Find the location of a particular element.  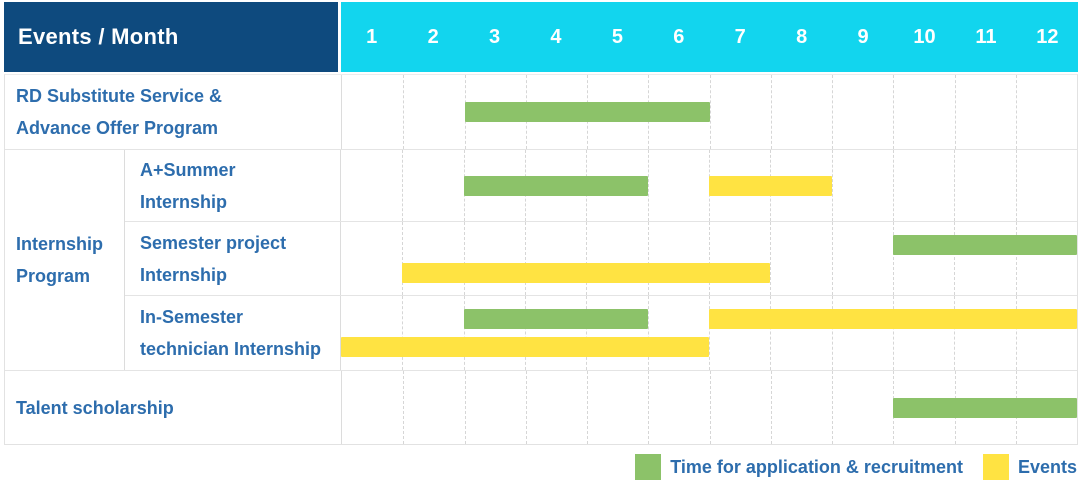

row-label-talent-scholarship: Talent scholarship is located at coordinates (173, 407).